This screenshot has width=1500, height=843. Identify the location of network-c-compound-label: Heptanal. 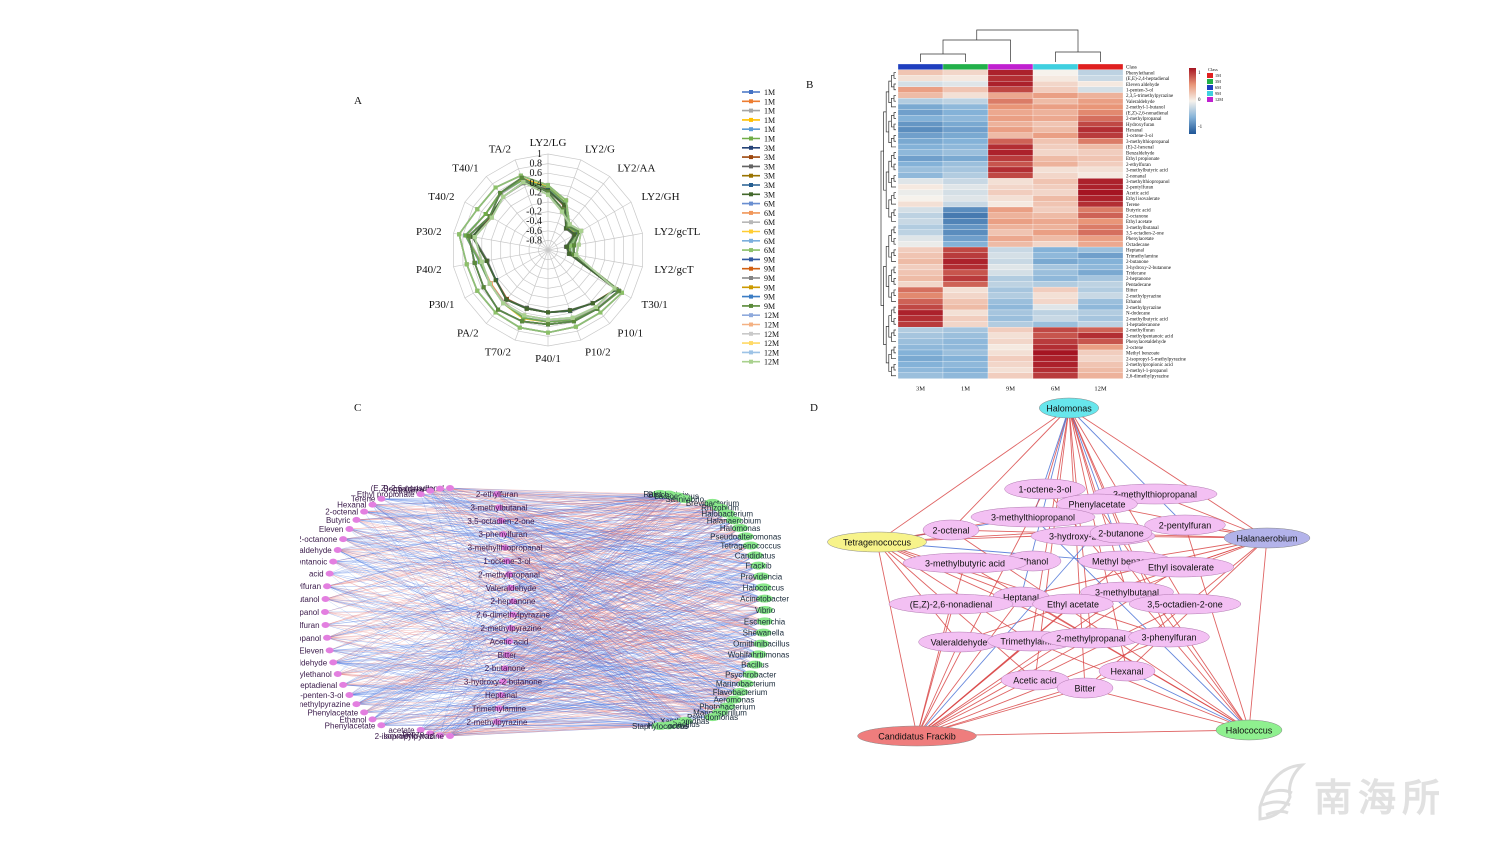
(501, 695).